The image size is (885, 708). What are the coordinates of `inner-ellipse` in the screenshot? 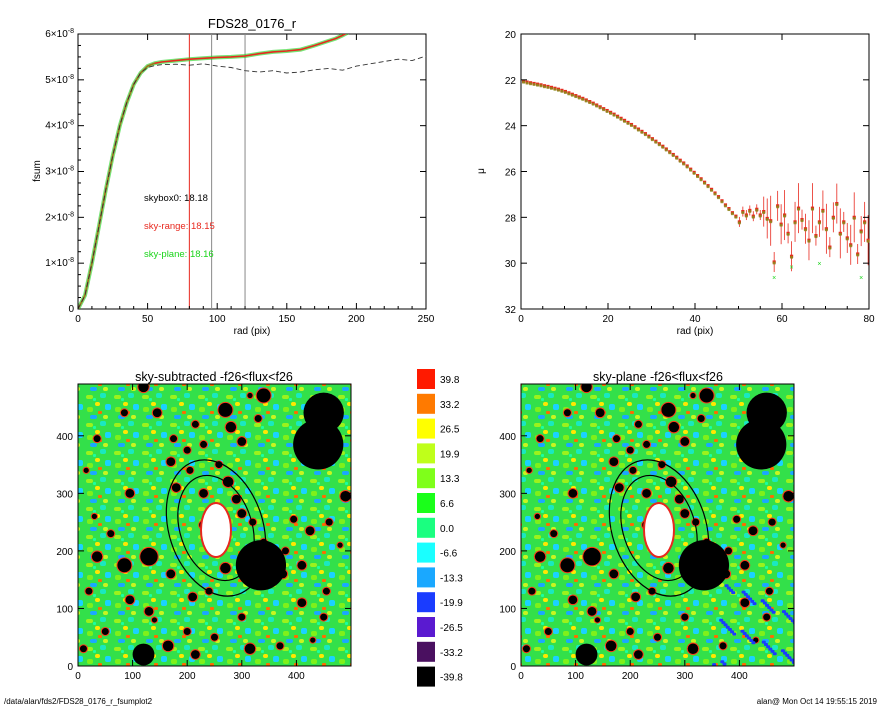 It's located at (659, 528).